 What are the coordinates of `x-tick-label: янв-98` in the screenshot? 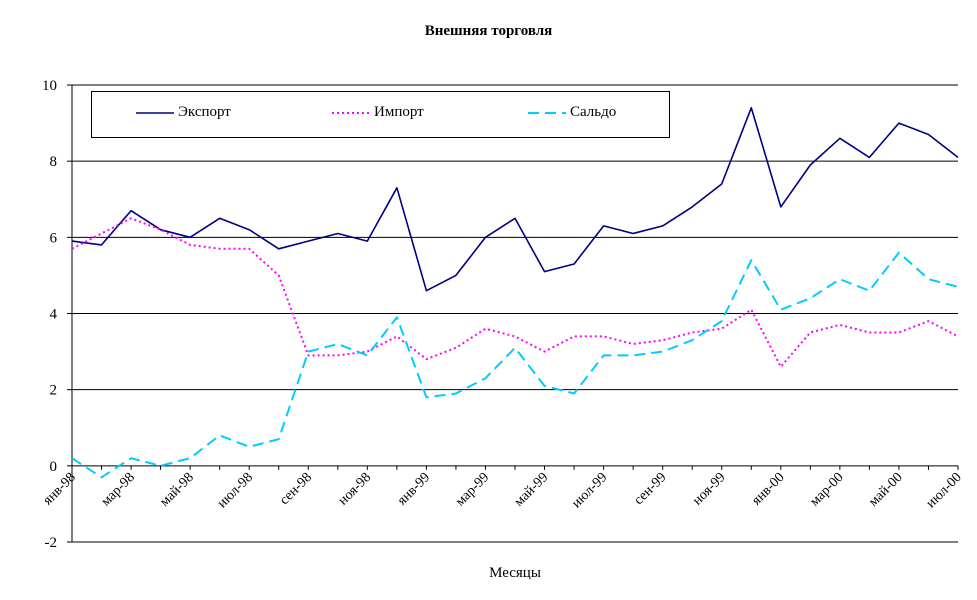 It's located at (59, 489).